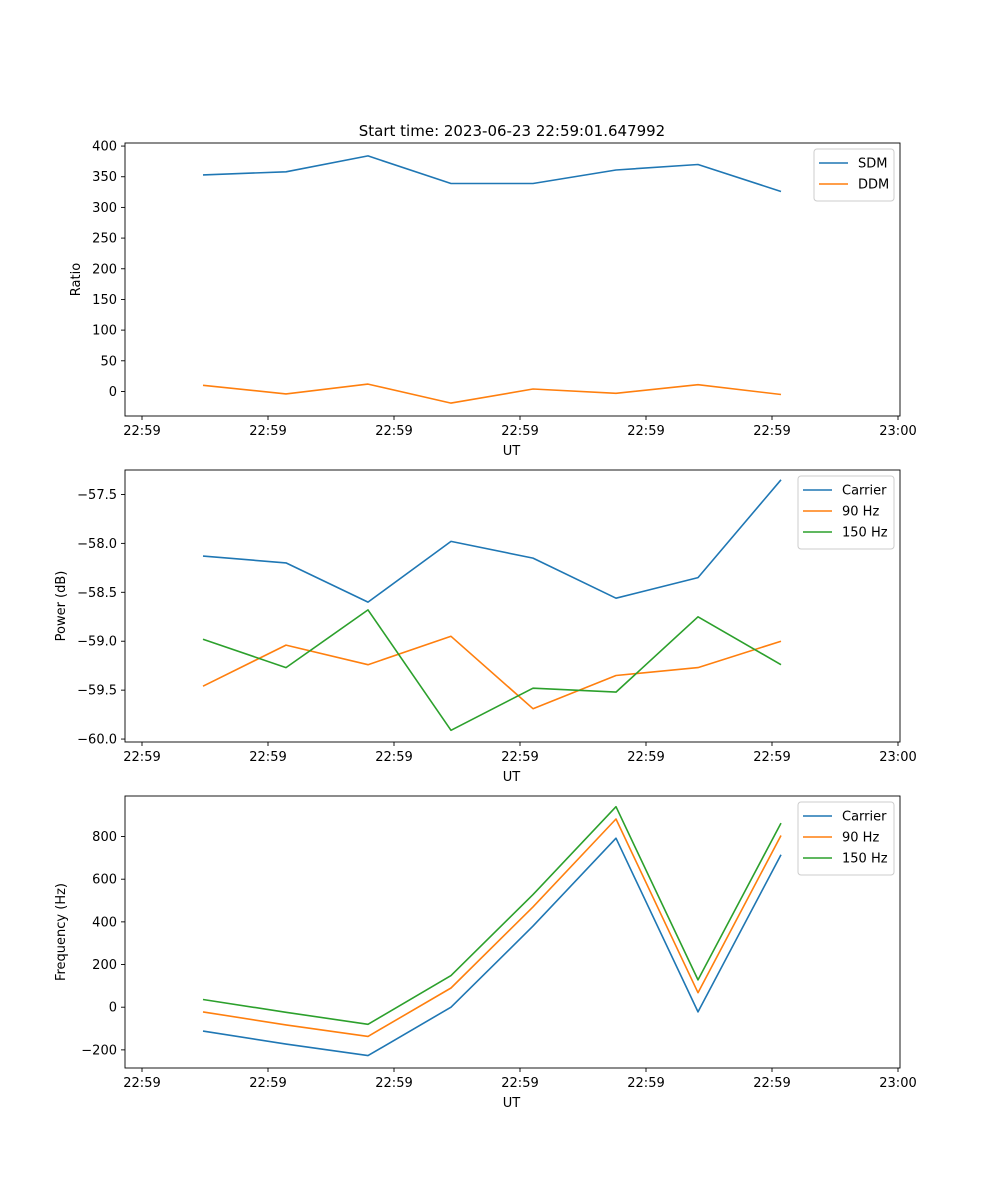 The height and width of the screenshot is (1200, 1000). What do you see at coordinates (97, 544) in the screenshot?
I see `y-tick-label: −58.0` at bounding box center [97, 544].